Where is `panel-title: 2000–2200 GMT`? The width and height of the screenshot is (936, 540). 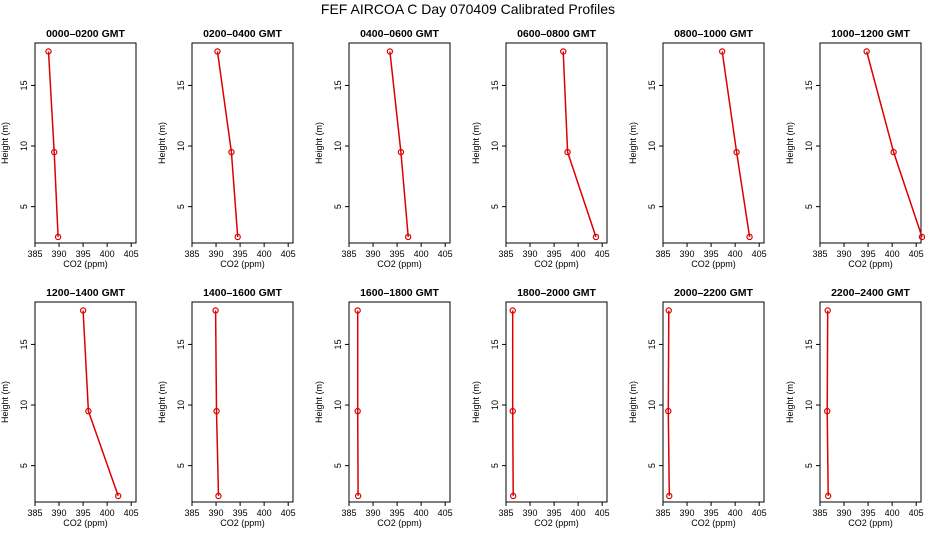 panel-title: 2000–2200 GMT is located at coordinates (713, 293).